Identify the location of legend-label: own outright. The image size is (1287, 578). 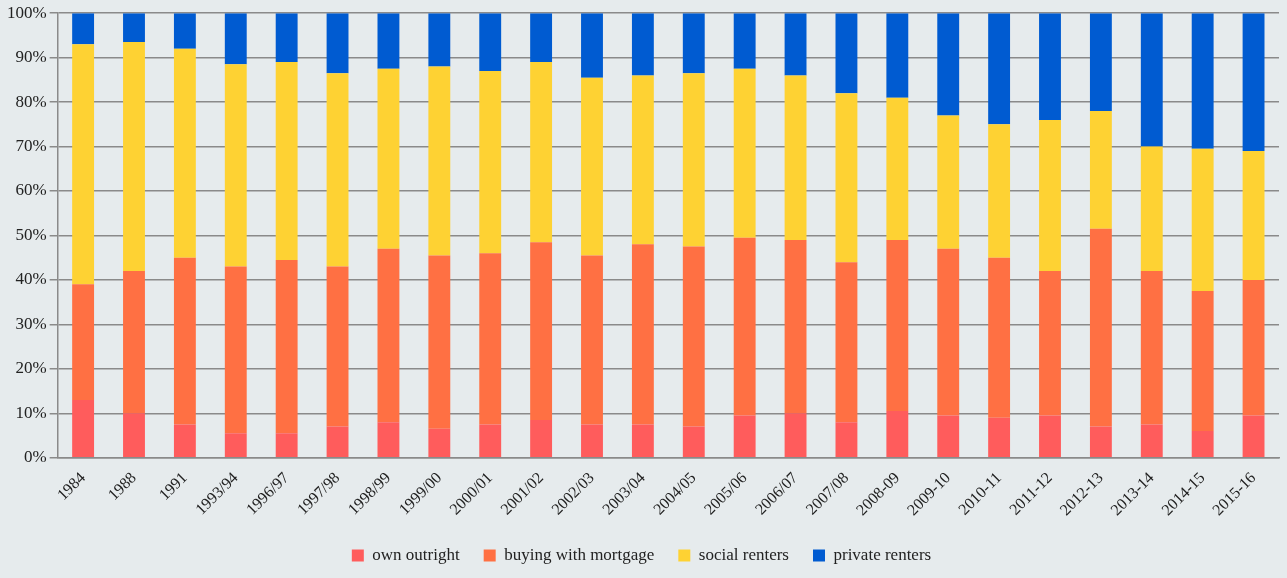
(416, 554).